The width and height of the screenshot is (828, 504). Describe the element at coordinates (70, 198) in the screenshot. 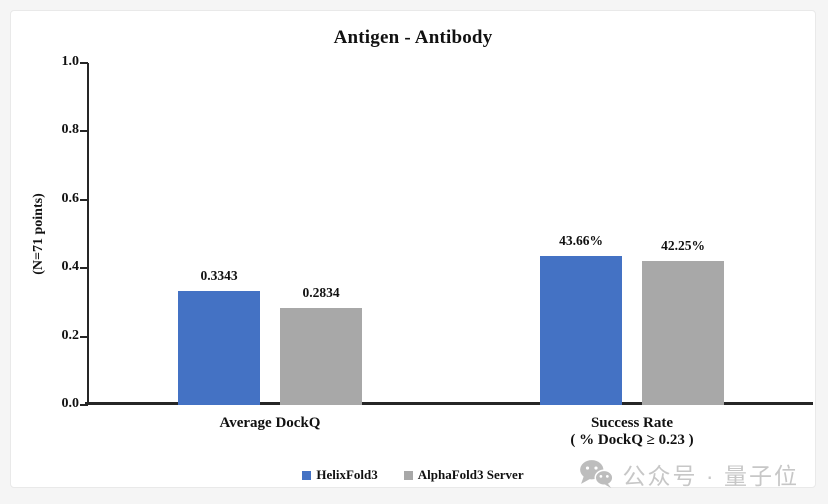

I see `y-tick-label: 0.6` at that location.